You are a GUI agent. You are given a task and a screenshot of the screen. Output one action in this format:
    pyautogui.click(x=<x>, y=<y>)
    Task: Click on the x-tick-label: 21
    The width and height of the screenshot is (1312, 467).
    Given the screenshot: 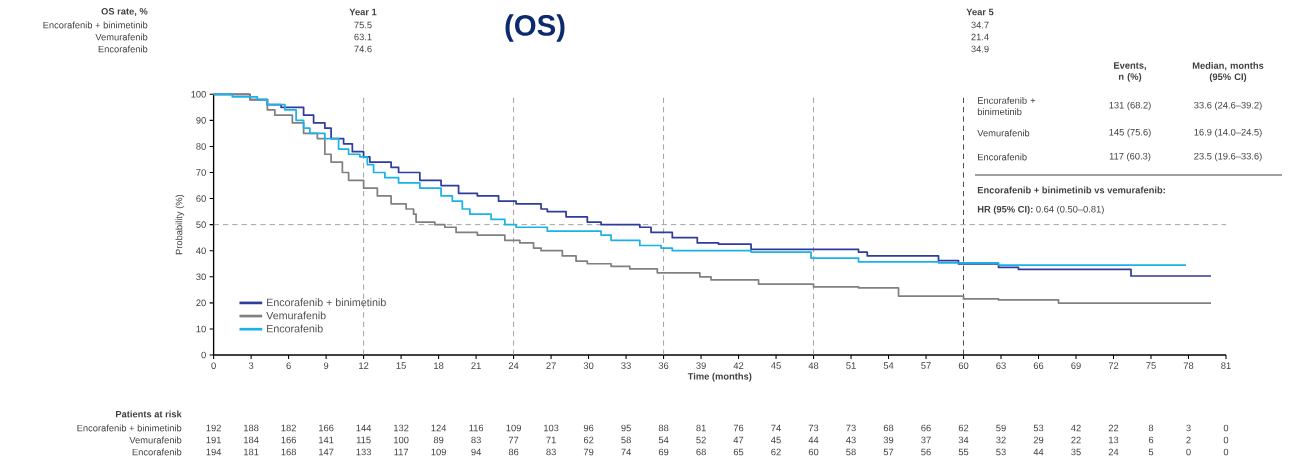 What is the action you would take?
    pyautogui.click(x=476, y=365)
    